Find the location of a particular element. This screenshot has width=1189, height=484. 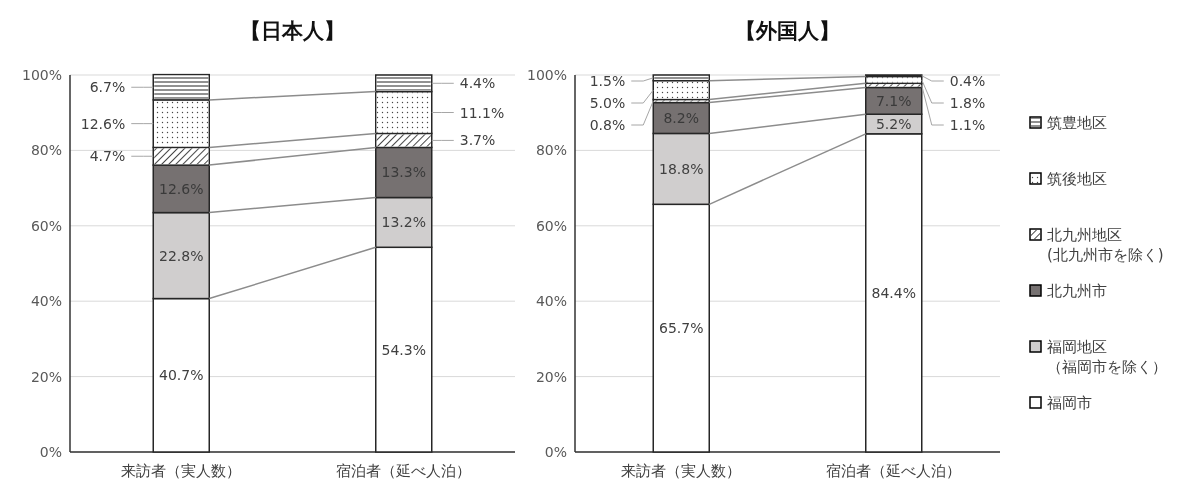

data-label: 8.2% is located at coordinates (681, 117).